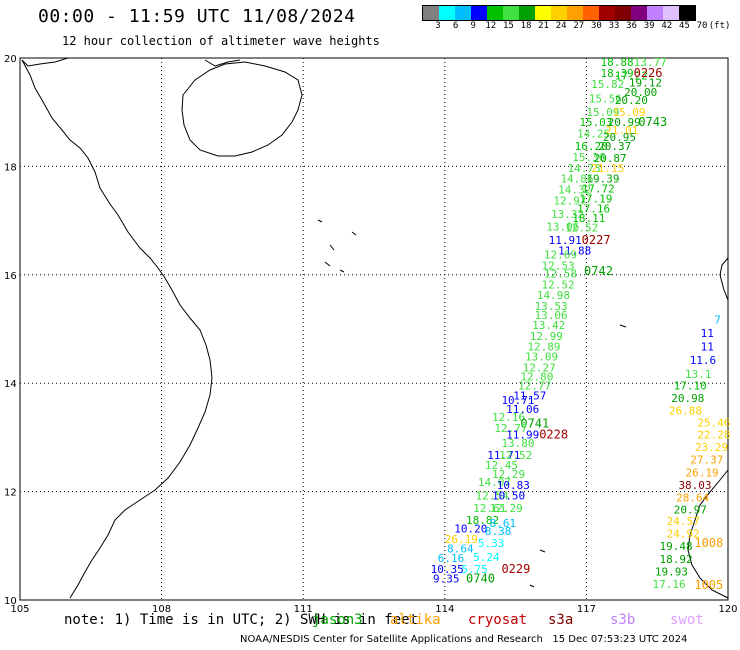 The width and height of the screenshot is (740, 650). What do you see at coordinates (461, 539) in the screenshot?
I see `wave-height-label: 26.19` at bounding box center [461, 539].